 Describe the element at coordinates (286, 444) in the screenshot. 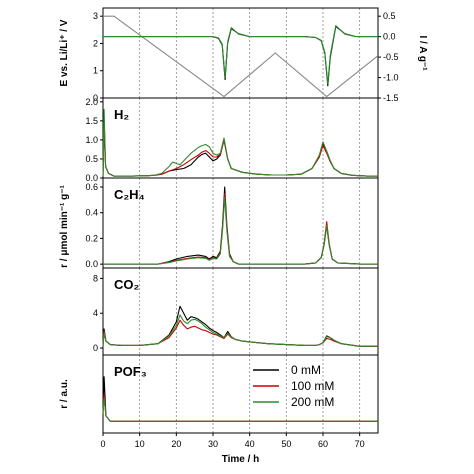

I see `x-tick-label: 50` at that location.